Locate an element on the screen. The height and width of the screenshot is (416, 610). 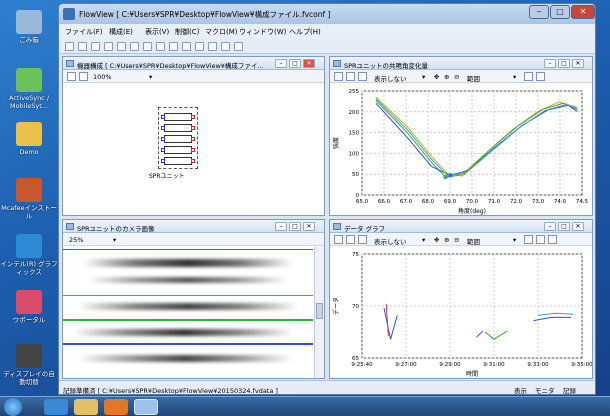
camera-scrollbar is located at coordinates (319, 312).